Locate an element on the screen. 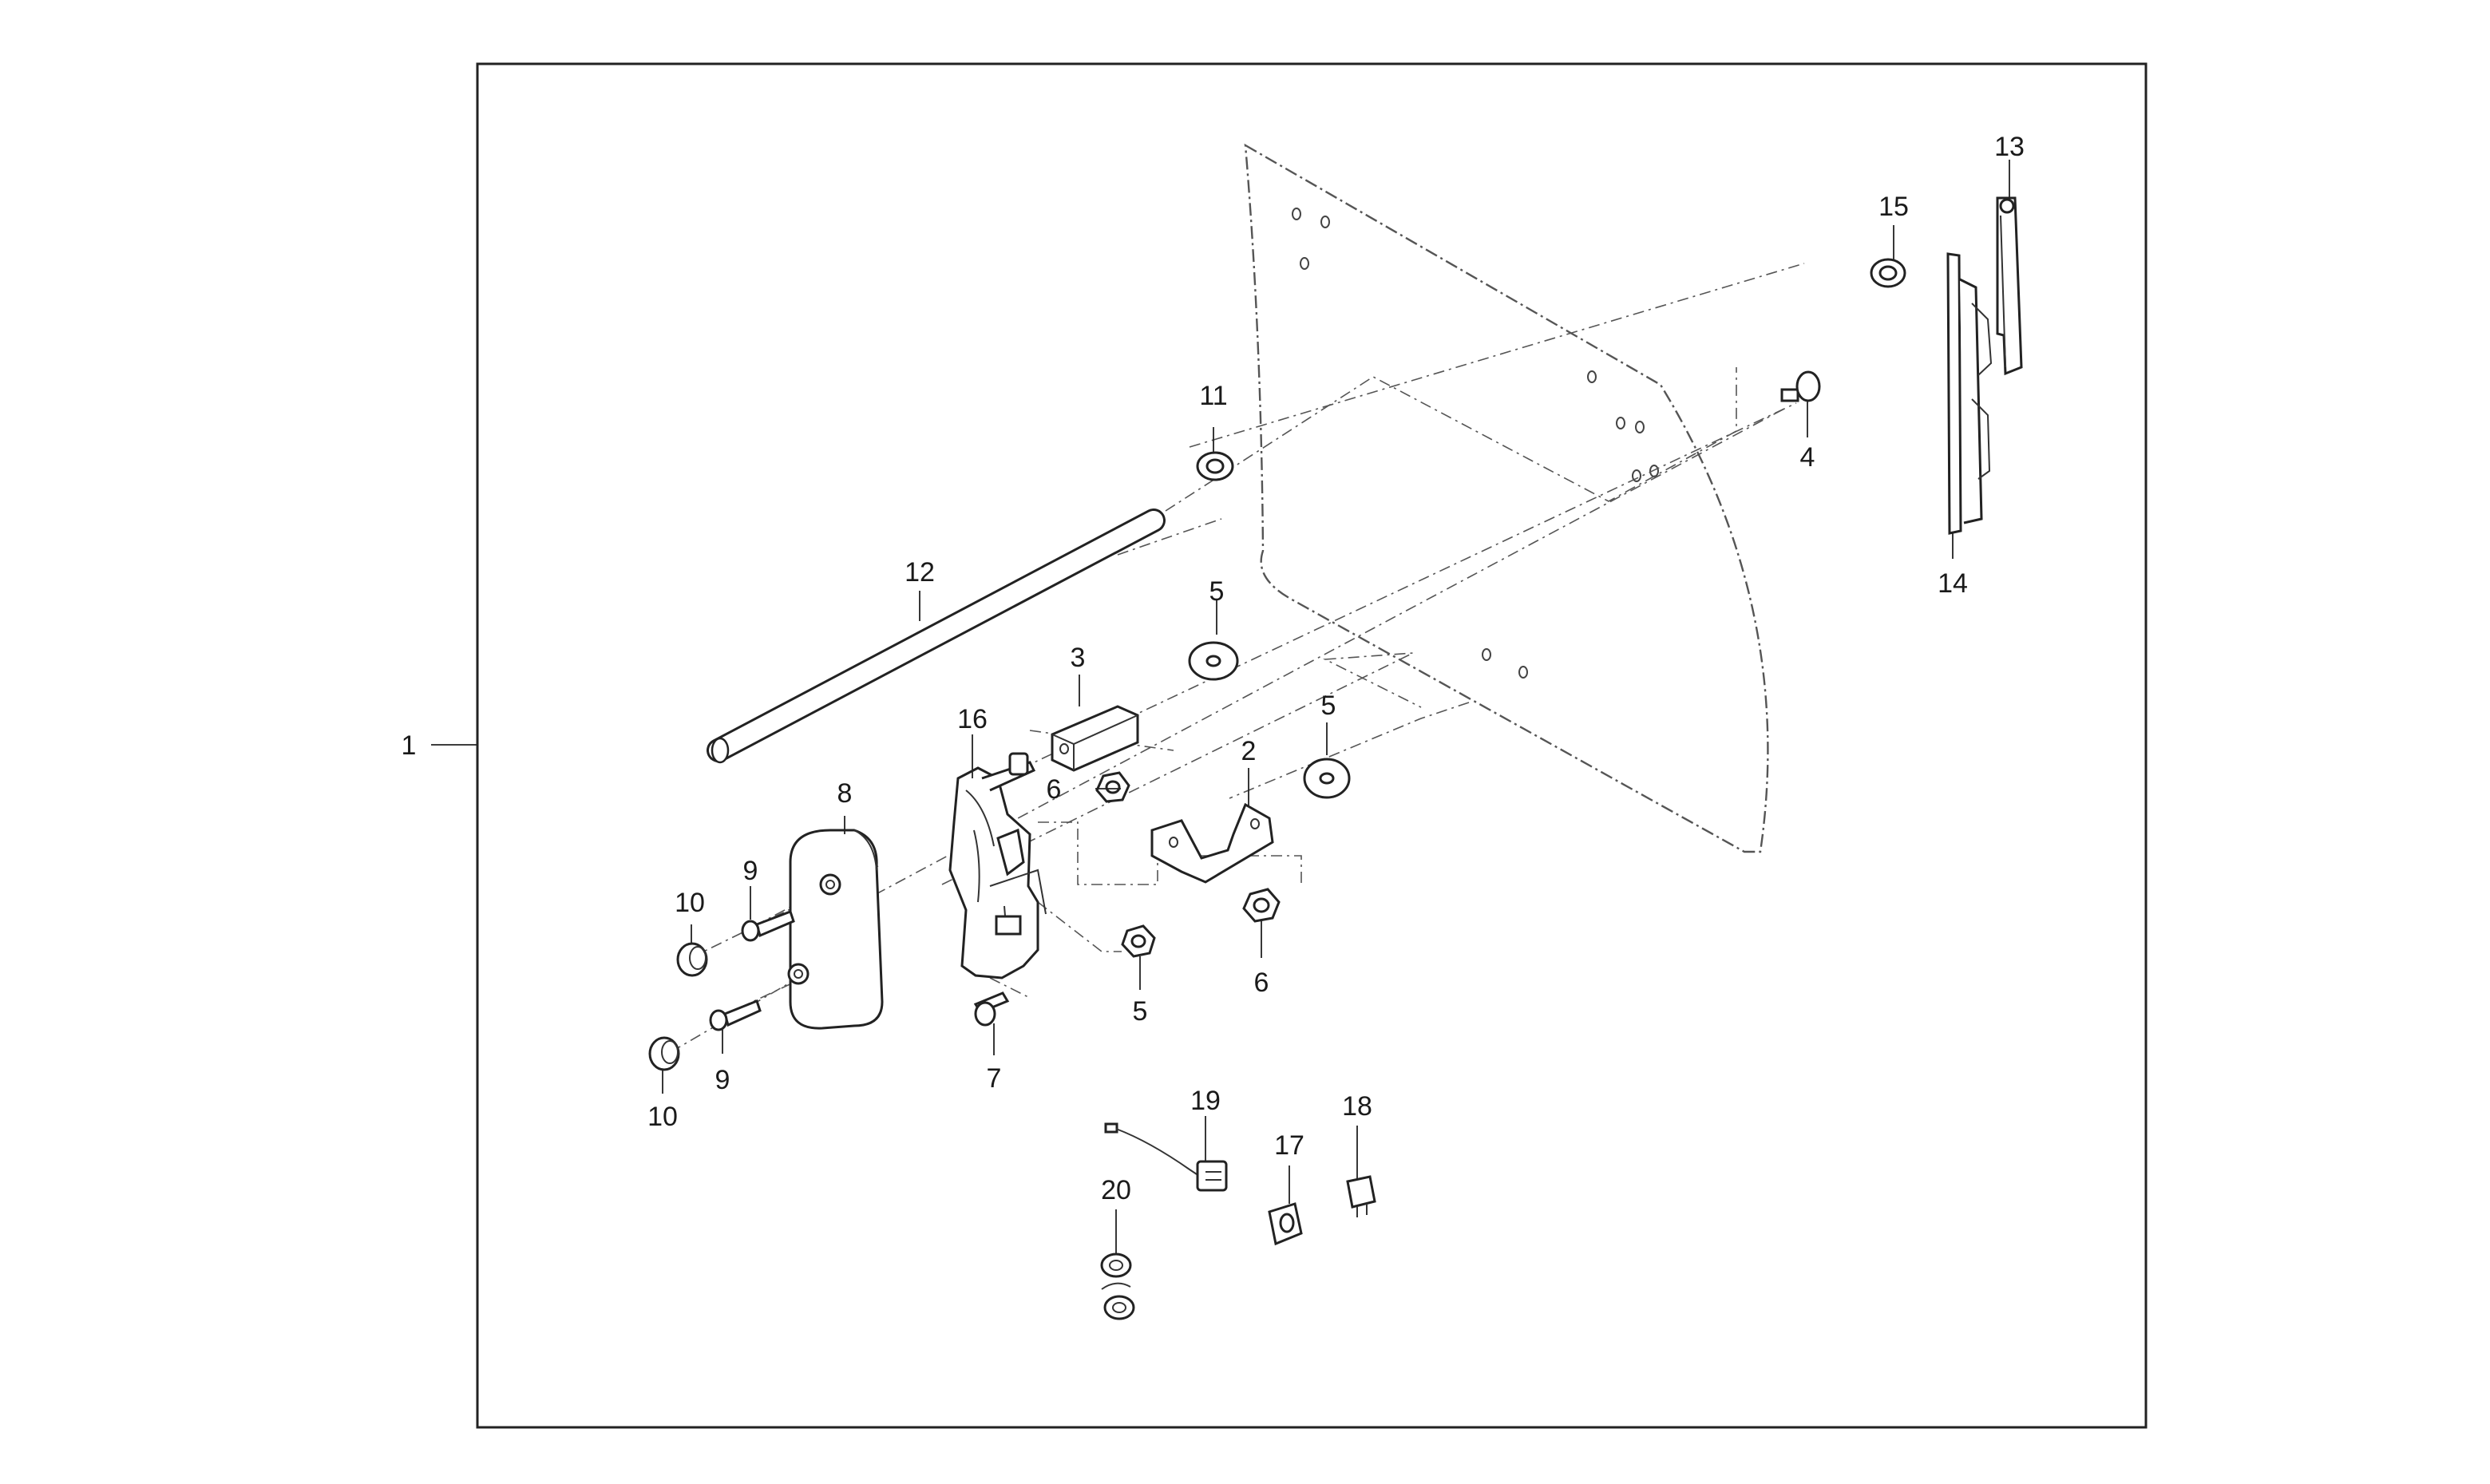  nut-part-6-upper is located at coordinates (1112, 787).